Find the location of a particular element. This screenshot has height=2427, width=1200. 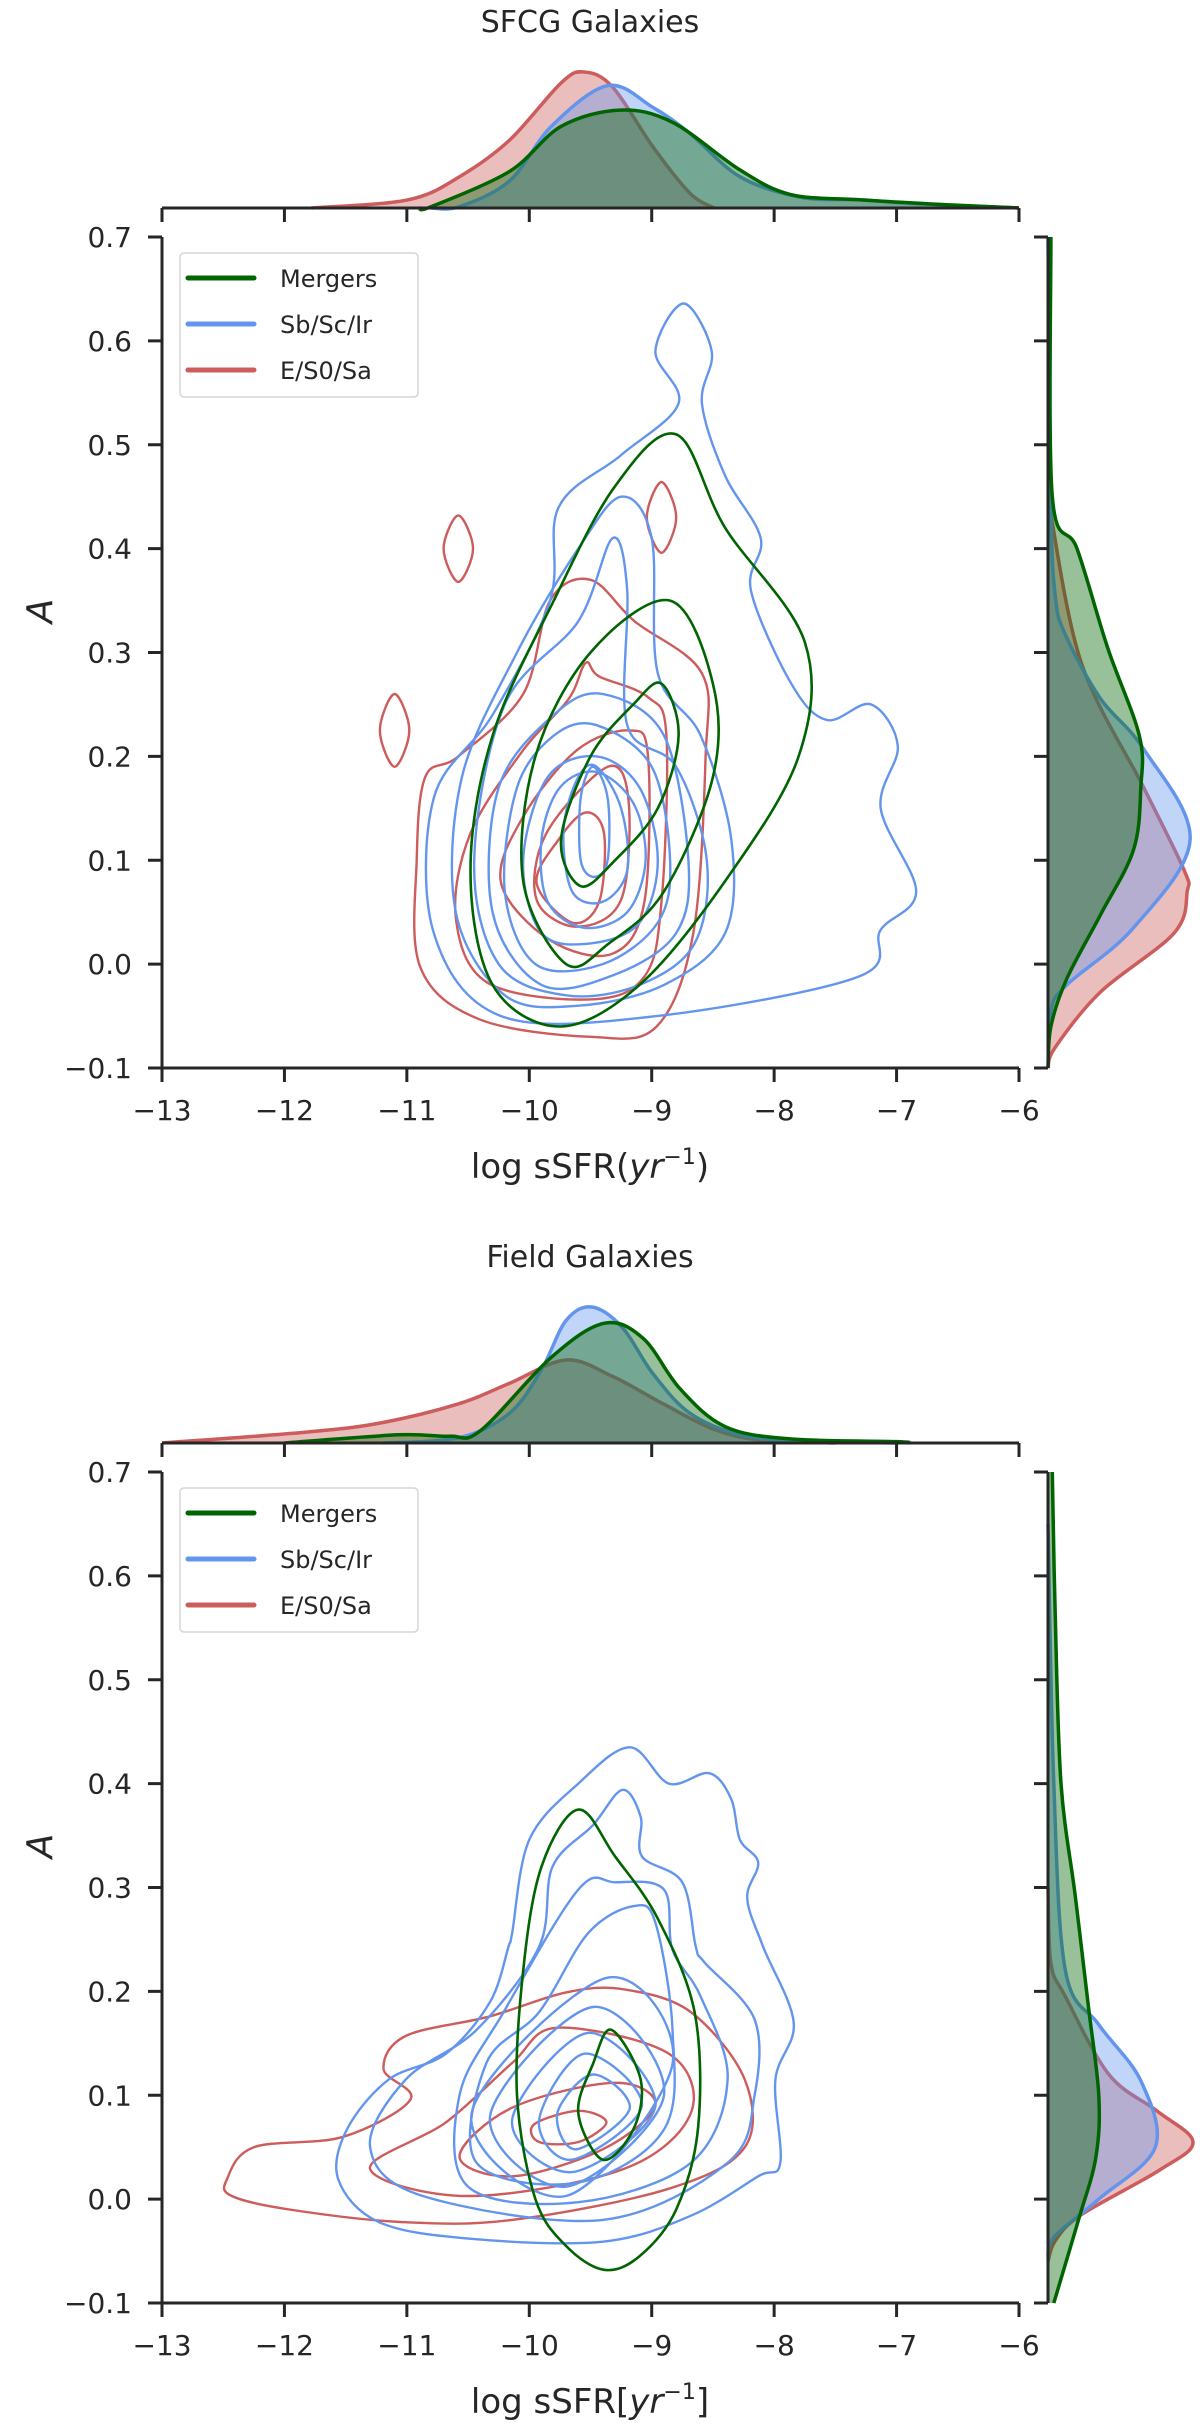

y-tick-label: −0.1 is located at coordinates (98, 1068).